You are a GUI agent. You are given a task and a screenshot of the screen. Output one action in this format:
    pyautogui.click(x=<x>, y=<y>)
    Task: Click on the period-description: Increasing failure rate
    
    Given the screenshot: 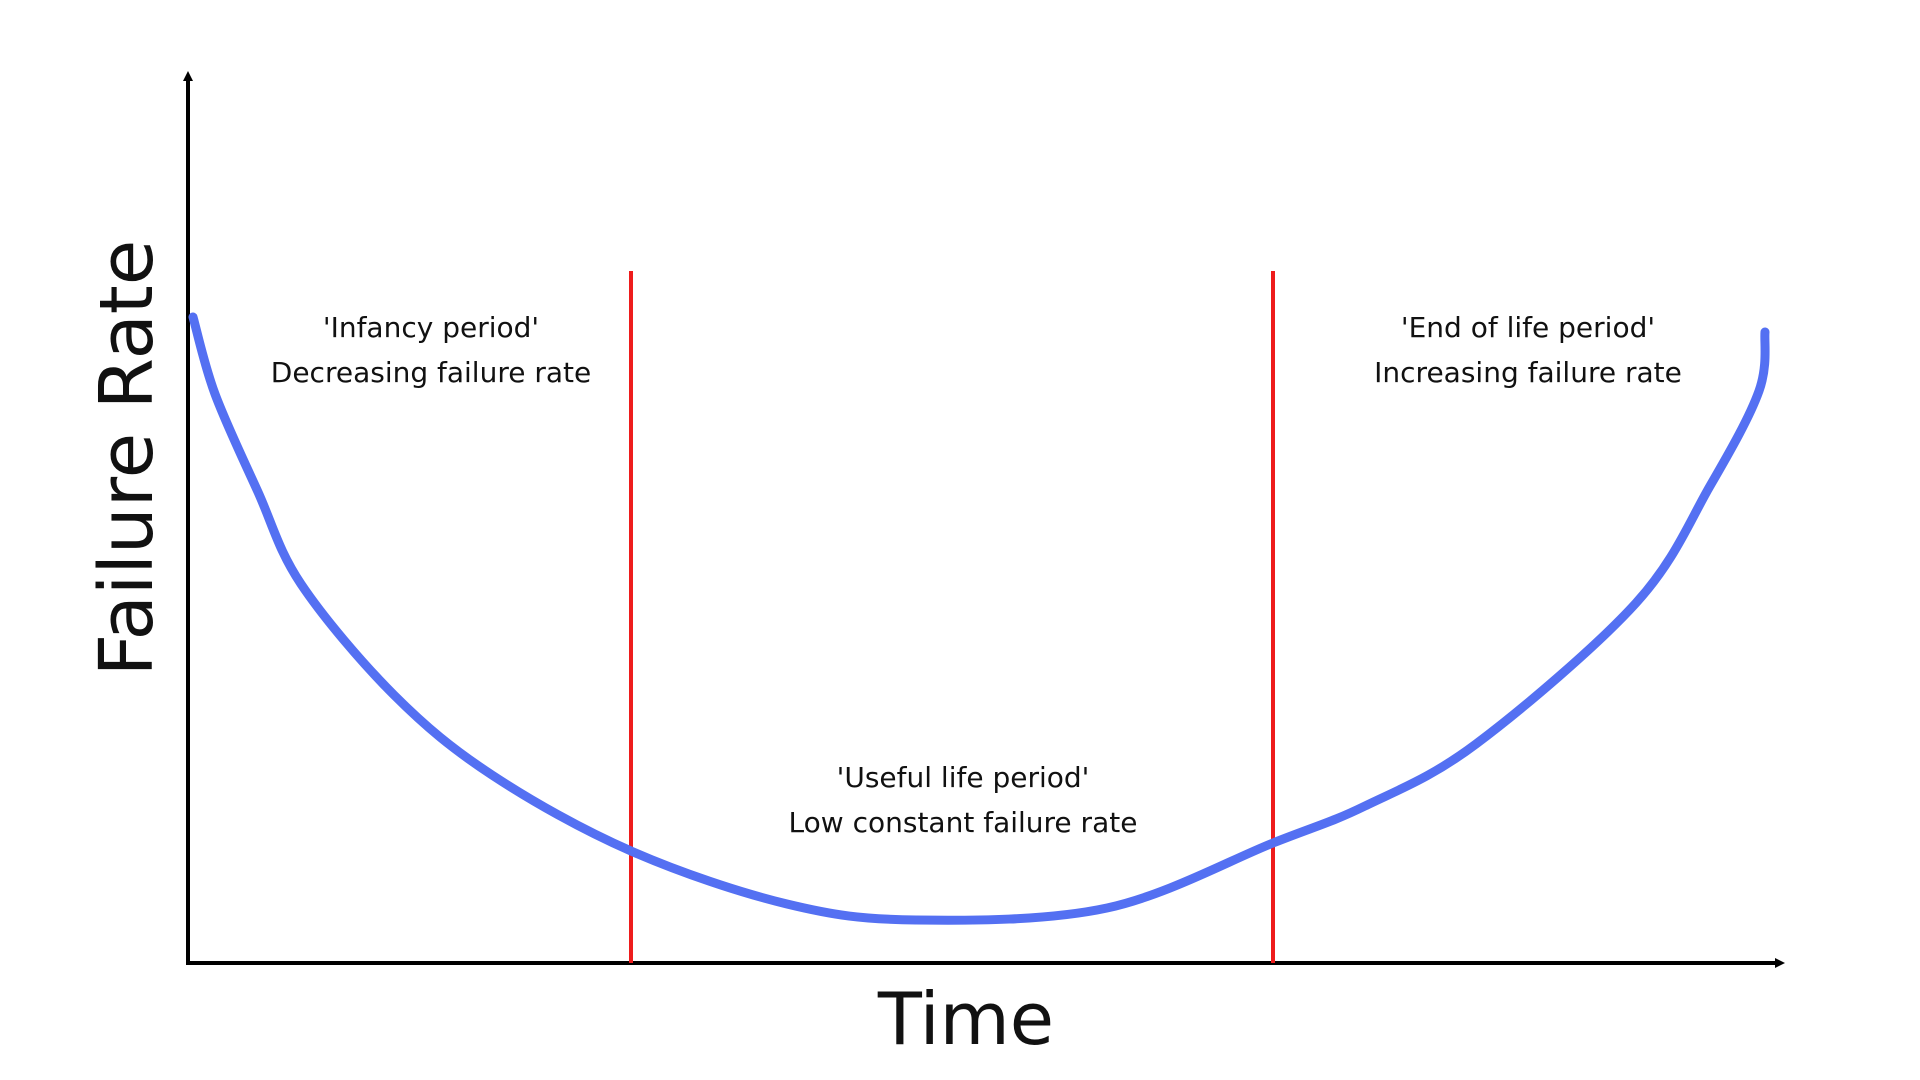 What is the action you would take?
    pyautogui.click(x=1528, y=372)
    